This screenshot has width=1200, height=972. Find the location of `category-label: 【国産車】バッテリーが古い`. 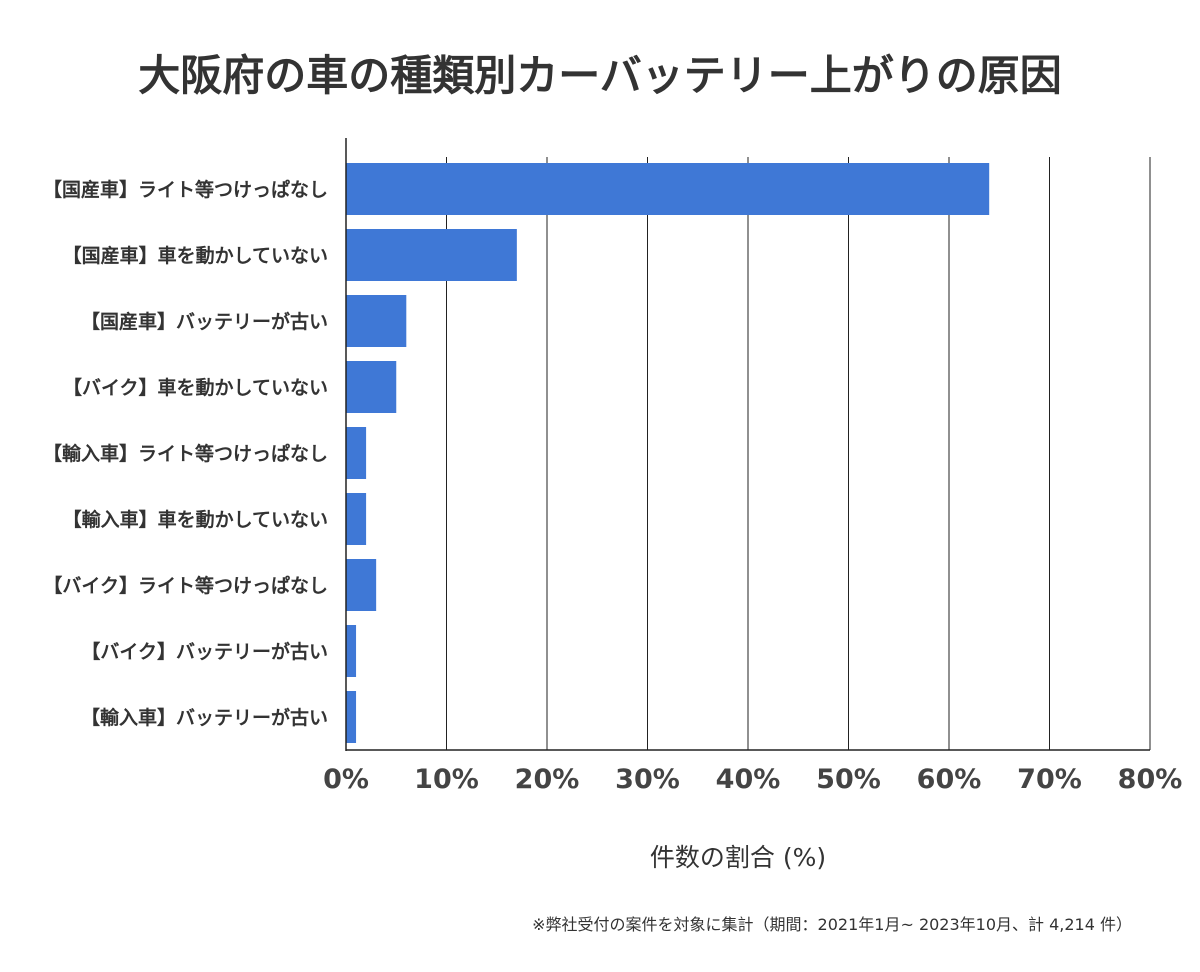

category-label: 【国産車】バッテリーが古い is located at coordinates (204, 321).